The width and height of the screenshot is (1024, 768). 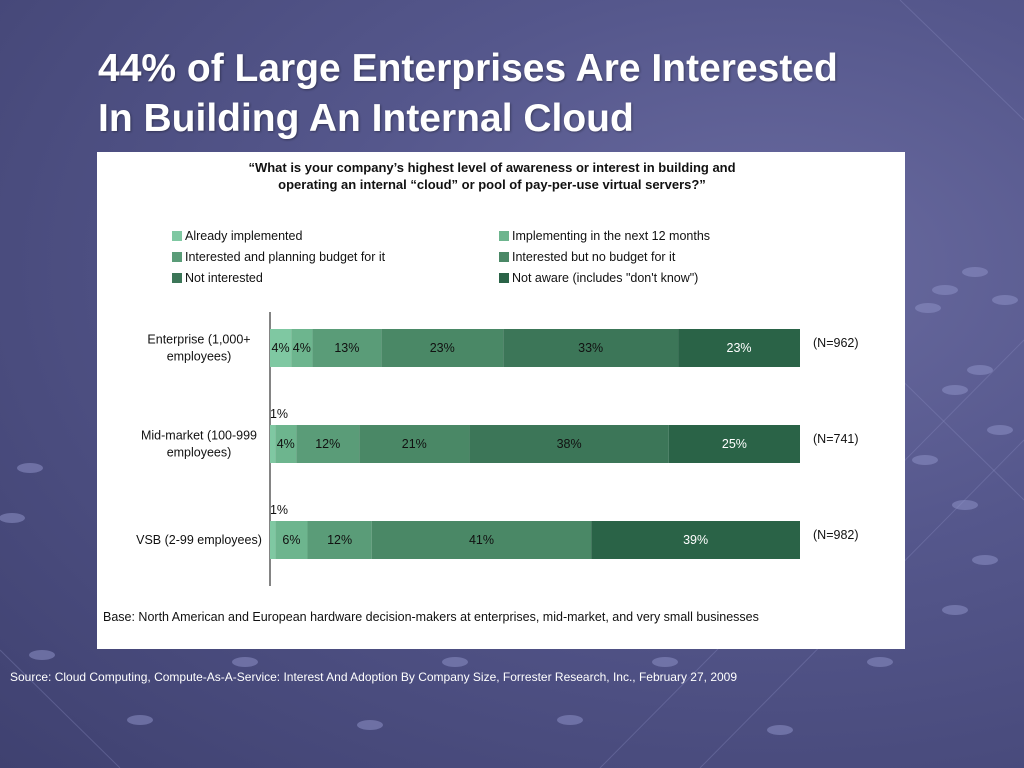 What do you see at coordinates (836, 343) in the screenshot?
I see `sample-size-label: (N=962)` at bounding box center [836, 343].